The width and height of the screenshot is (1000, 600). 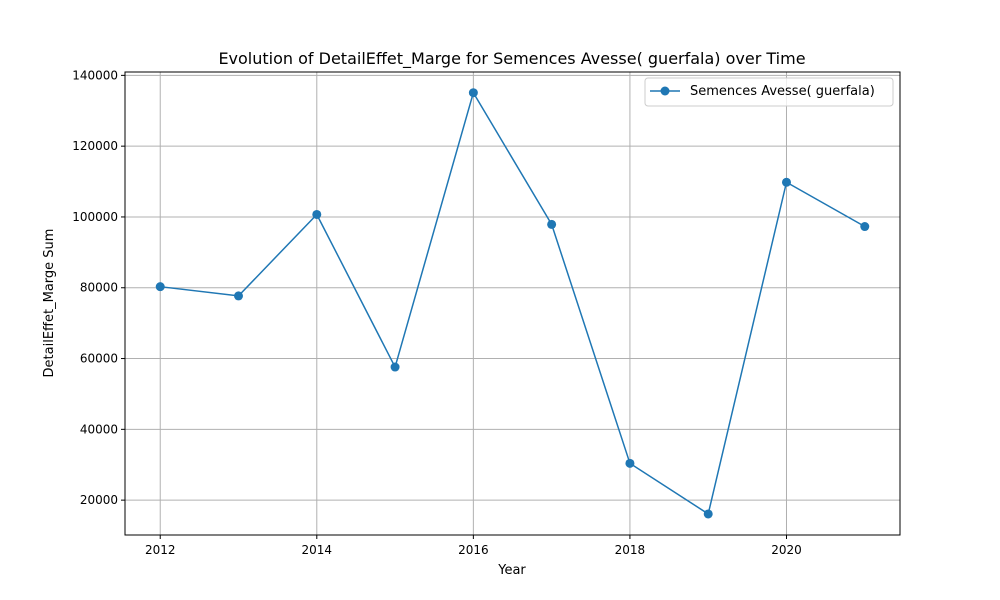 What do you see at coordinates (473, 550) in the screenshot?
I see `x-tick-label: 2016` at bounding box center [473, 550].